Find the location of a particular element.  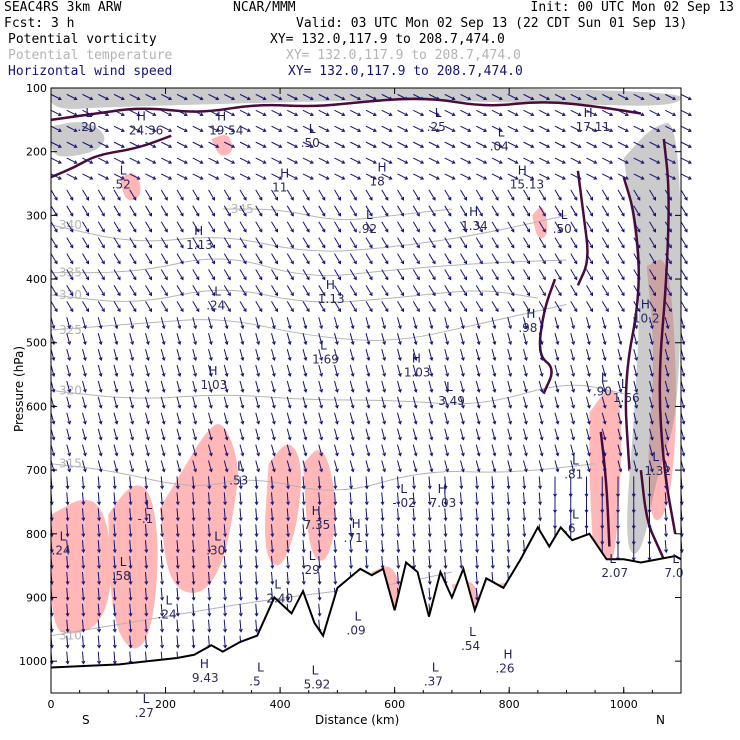

pv-extremum-value: .5 is located at coordinates (254, 681).